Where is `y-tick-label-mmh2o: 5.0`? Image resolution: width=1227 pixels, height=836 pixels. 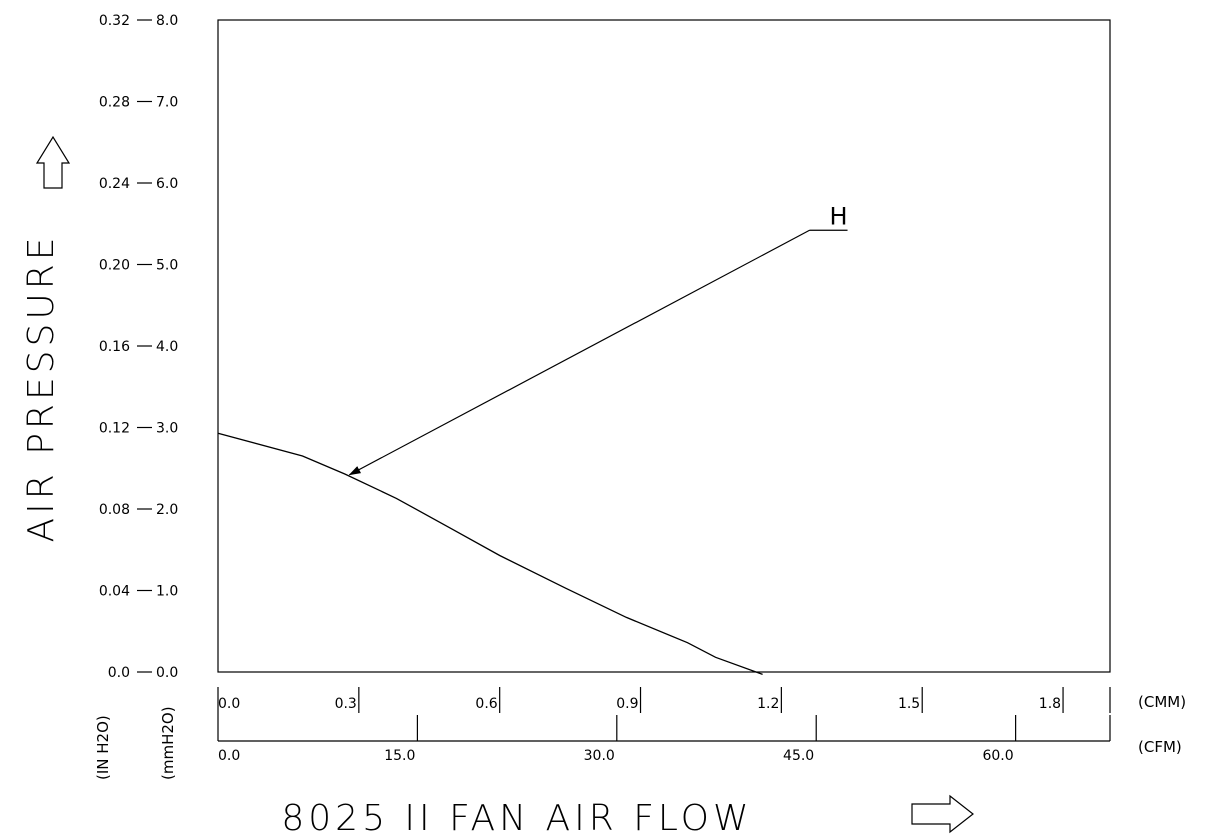 y-tick-label-mmh2o: 5.0 is located at coordinates (167, 266).